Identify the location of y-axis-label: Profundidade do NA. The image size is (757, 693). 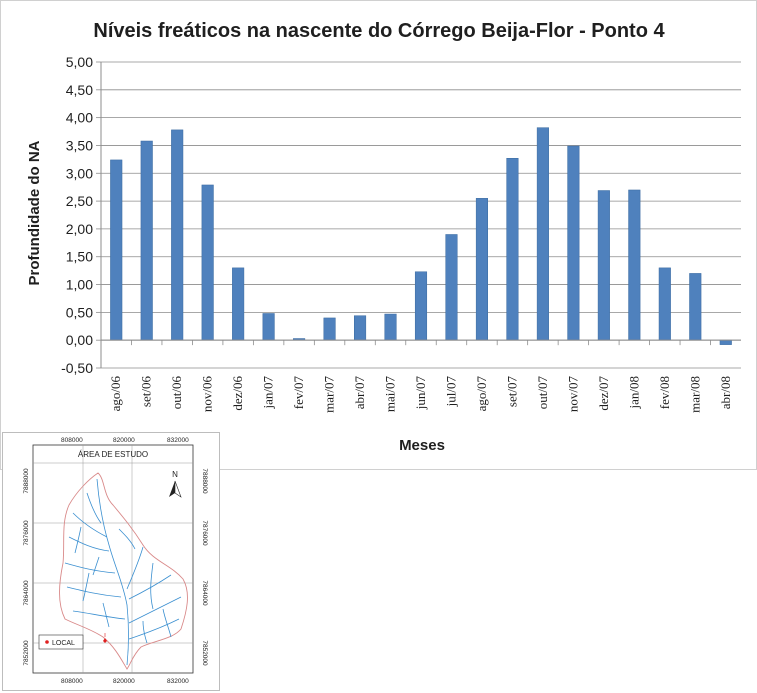
(34, 212).